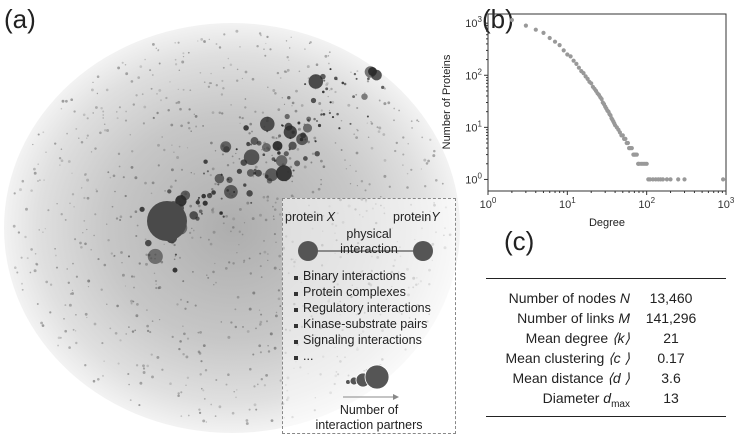  Describe the element at coordinates (607, 223) in the screenshot. I see `x-axis-label: Degree` at that location.